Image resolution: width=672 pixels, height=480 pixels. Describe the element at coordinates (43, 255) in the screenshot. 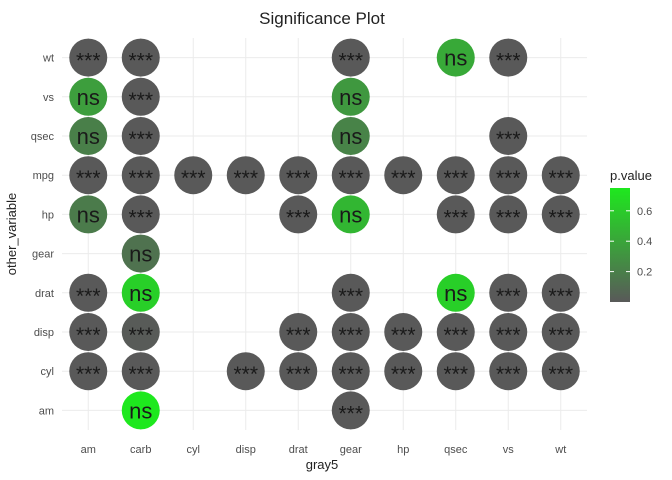

I see `y-tick-label: gear` at that location.